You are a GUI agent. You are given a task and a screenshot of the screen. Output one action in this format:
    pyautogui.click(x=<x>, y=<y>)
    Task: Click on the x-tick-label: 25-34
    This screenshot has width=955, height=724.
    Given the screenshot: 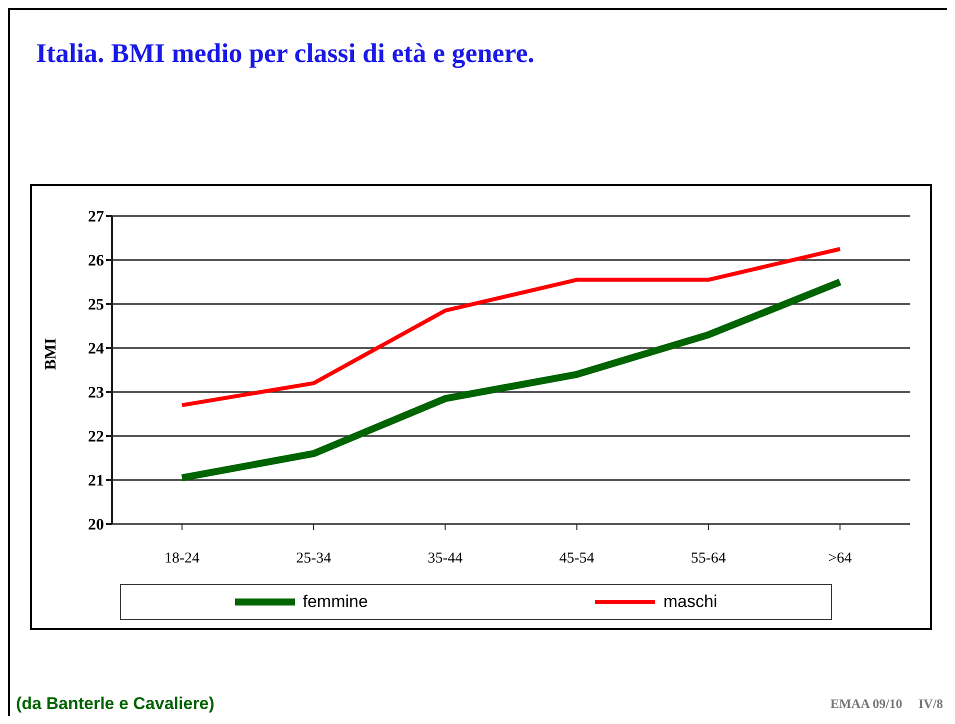 What is the action you would take?
    pyautogui.click(x=314, y=558)
    